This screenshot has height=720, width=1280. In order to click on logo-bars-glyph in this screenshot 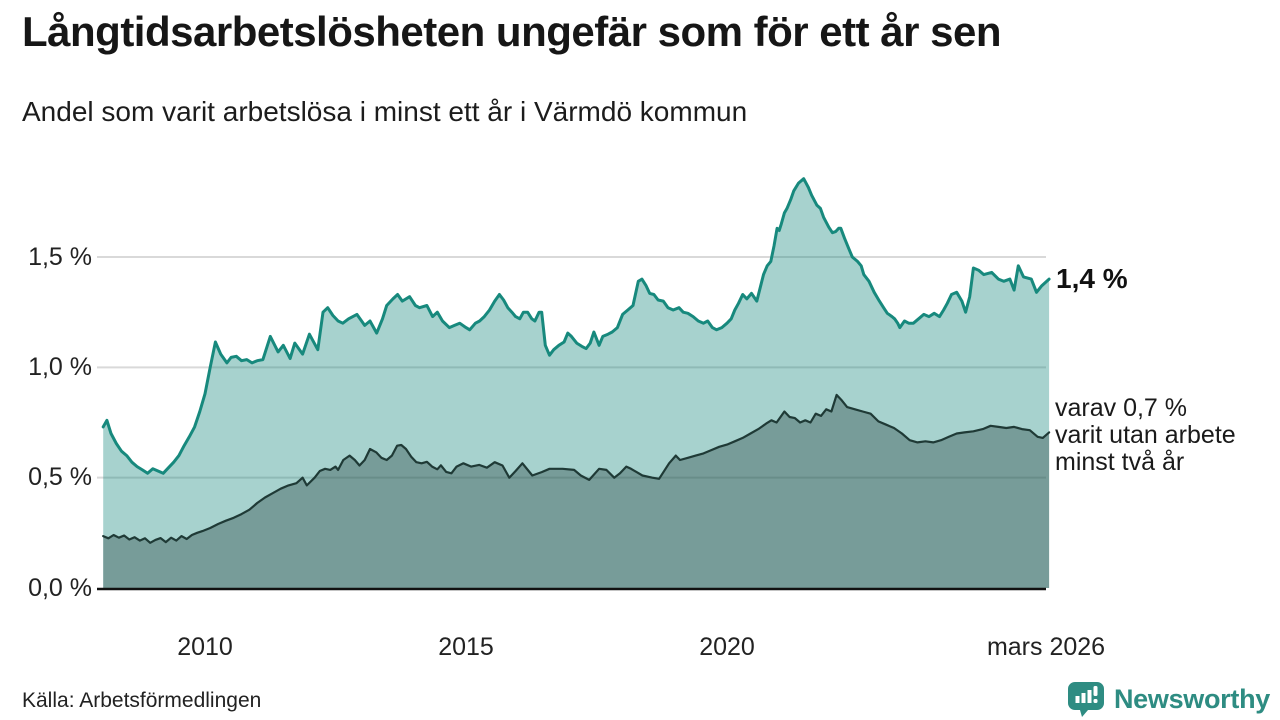, I will do `click(1086, 694)`.